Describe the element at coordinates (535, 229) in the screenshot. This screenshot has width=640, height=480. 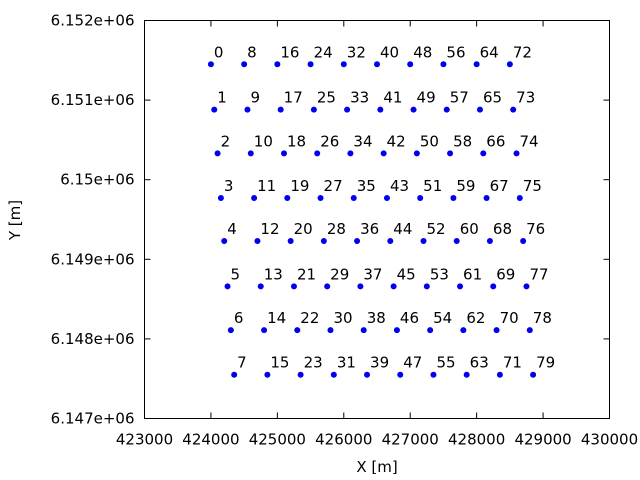
I see `data-point-label: 76` at that location.